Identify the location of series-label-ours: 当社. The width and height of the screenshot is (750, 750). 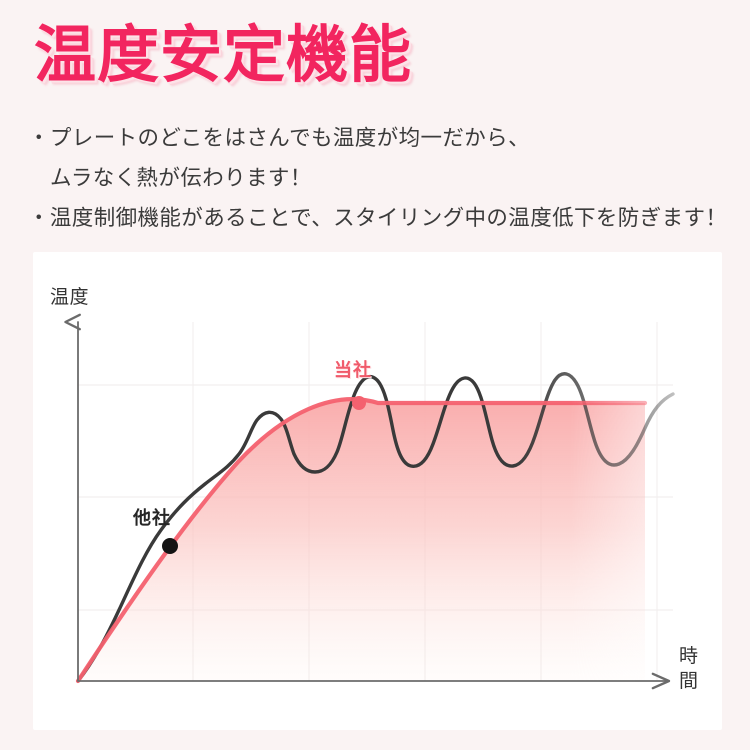
(353, 370).